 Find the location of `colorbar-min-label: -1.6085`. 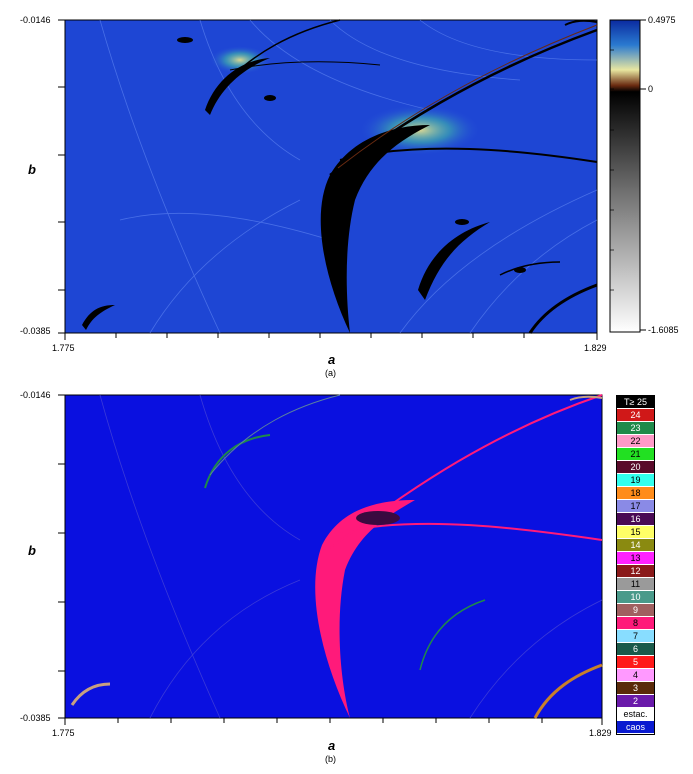

colorbar-min-label: -1.6085 is located at coordinates (663, 330).